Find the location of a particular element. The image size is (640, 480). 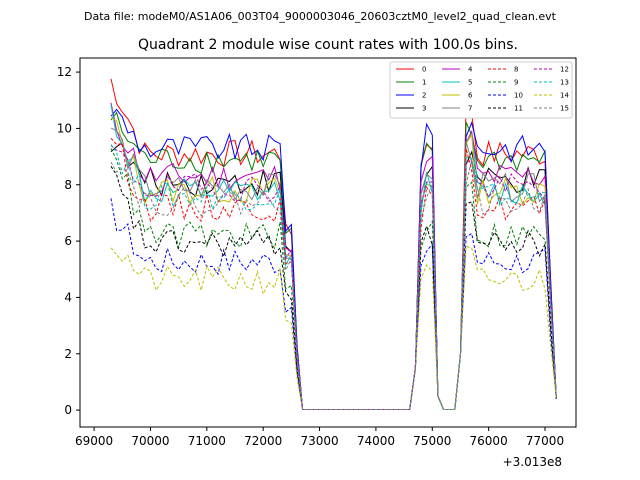

legend-label-9: 9 is located at coordinates (516, 83).